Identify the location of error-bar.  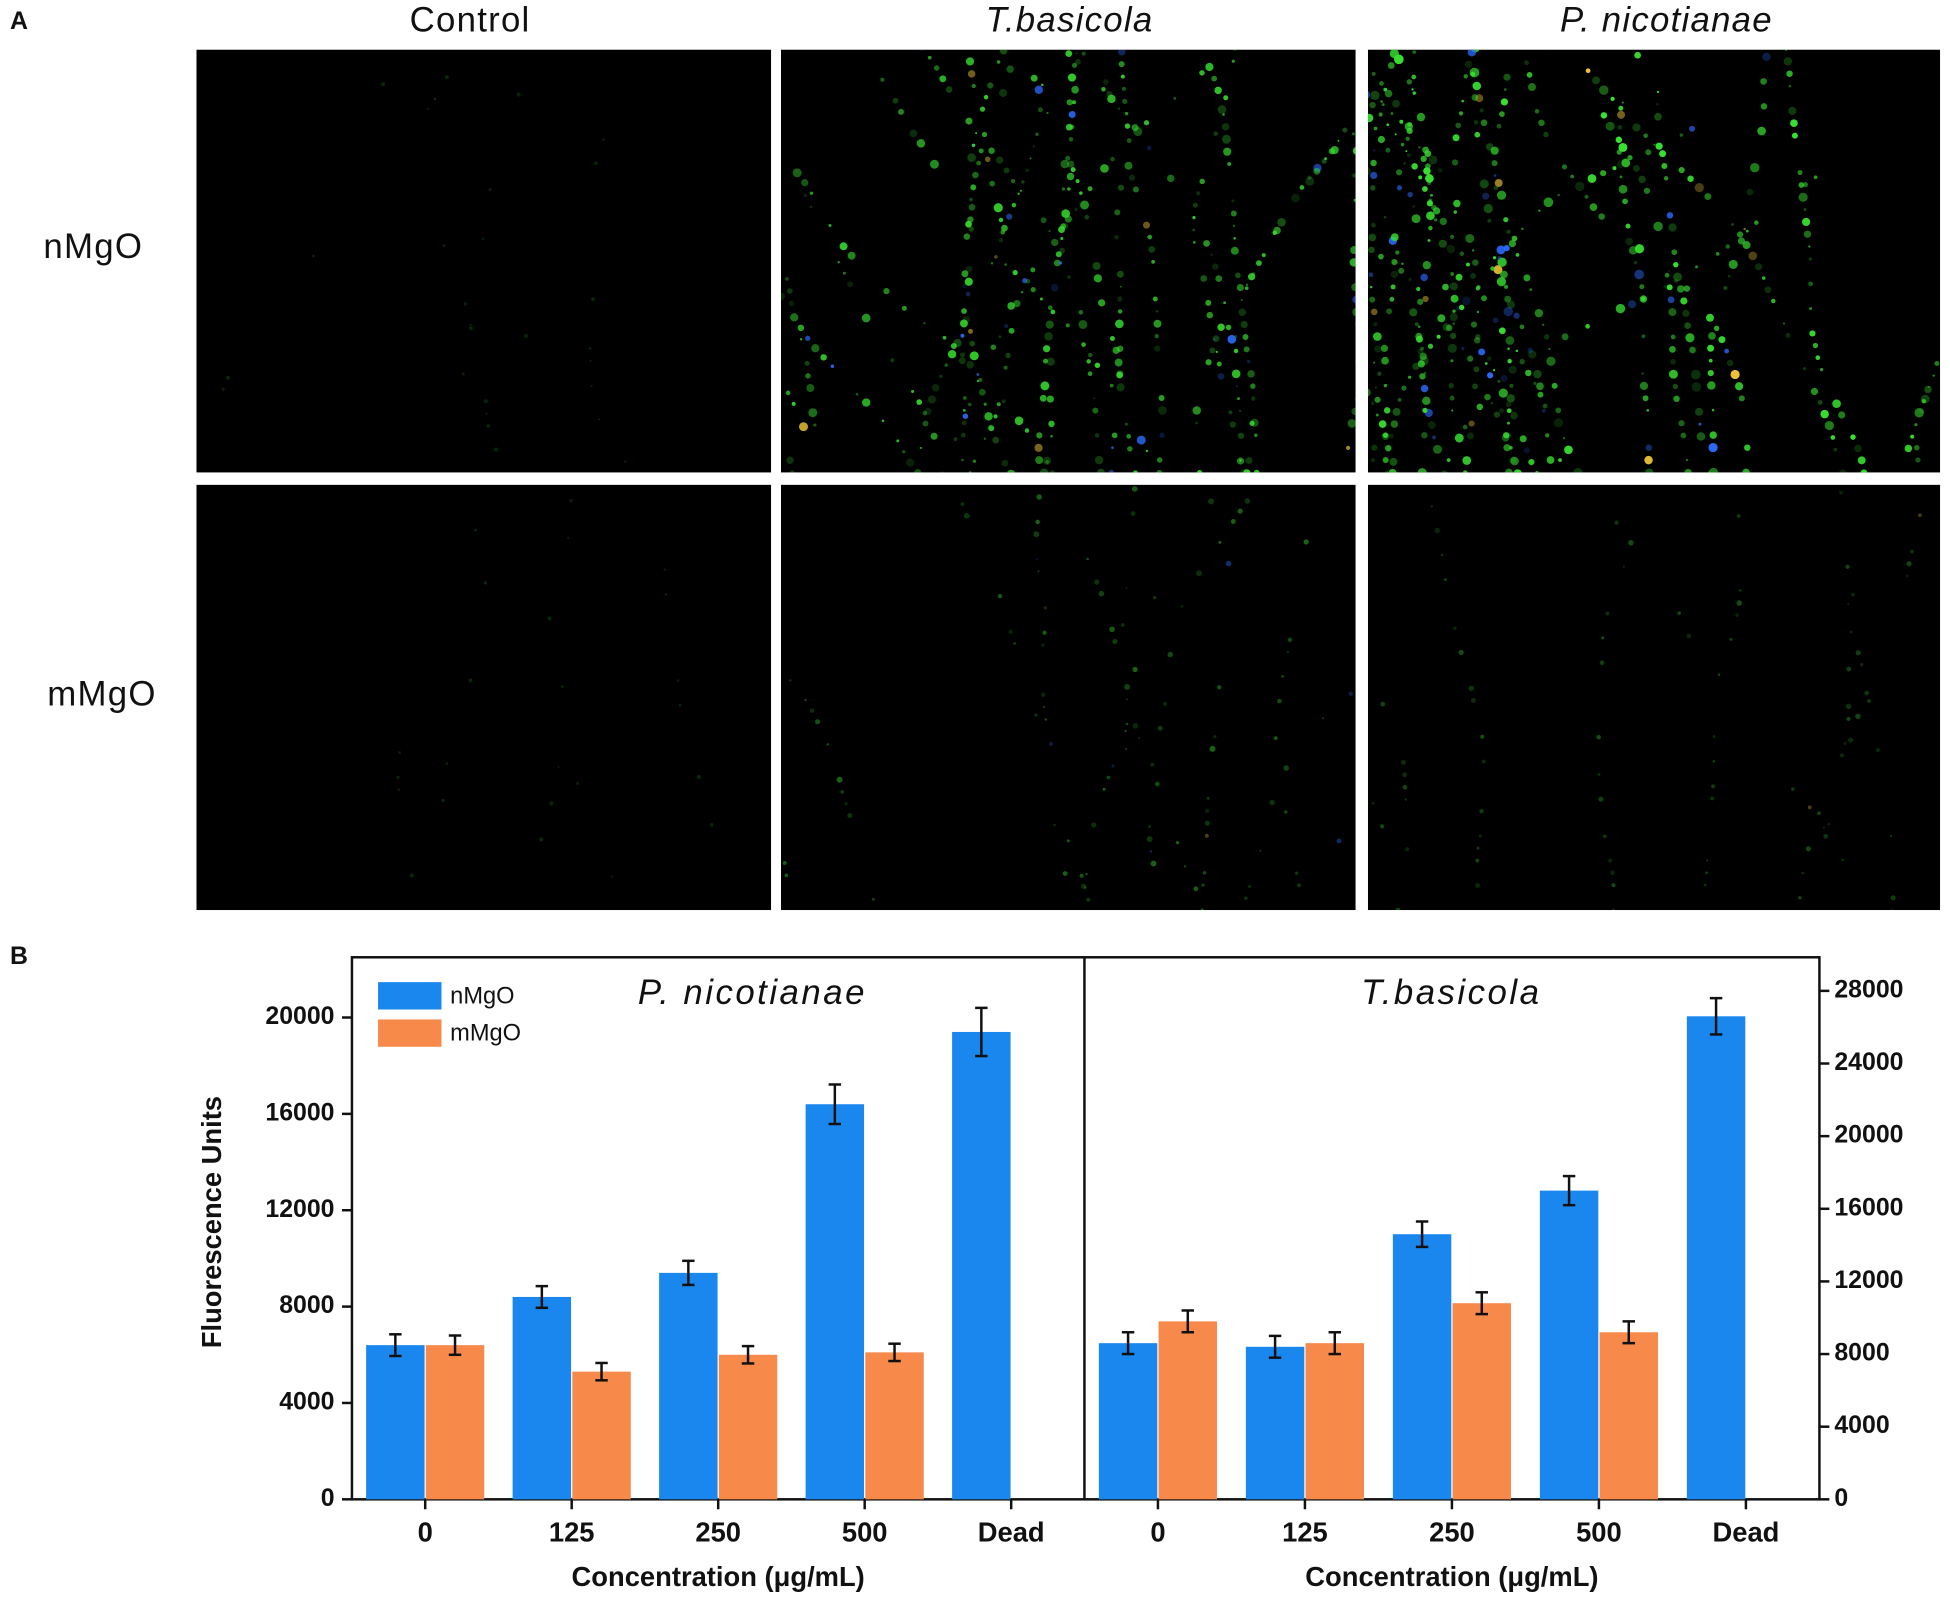
(1334, 1343).